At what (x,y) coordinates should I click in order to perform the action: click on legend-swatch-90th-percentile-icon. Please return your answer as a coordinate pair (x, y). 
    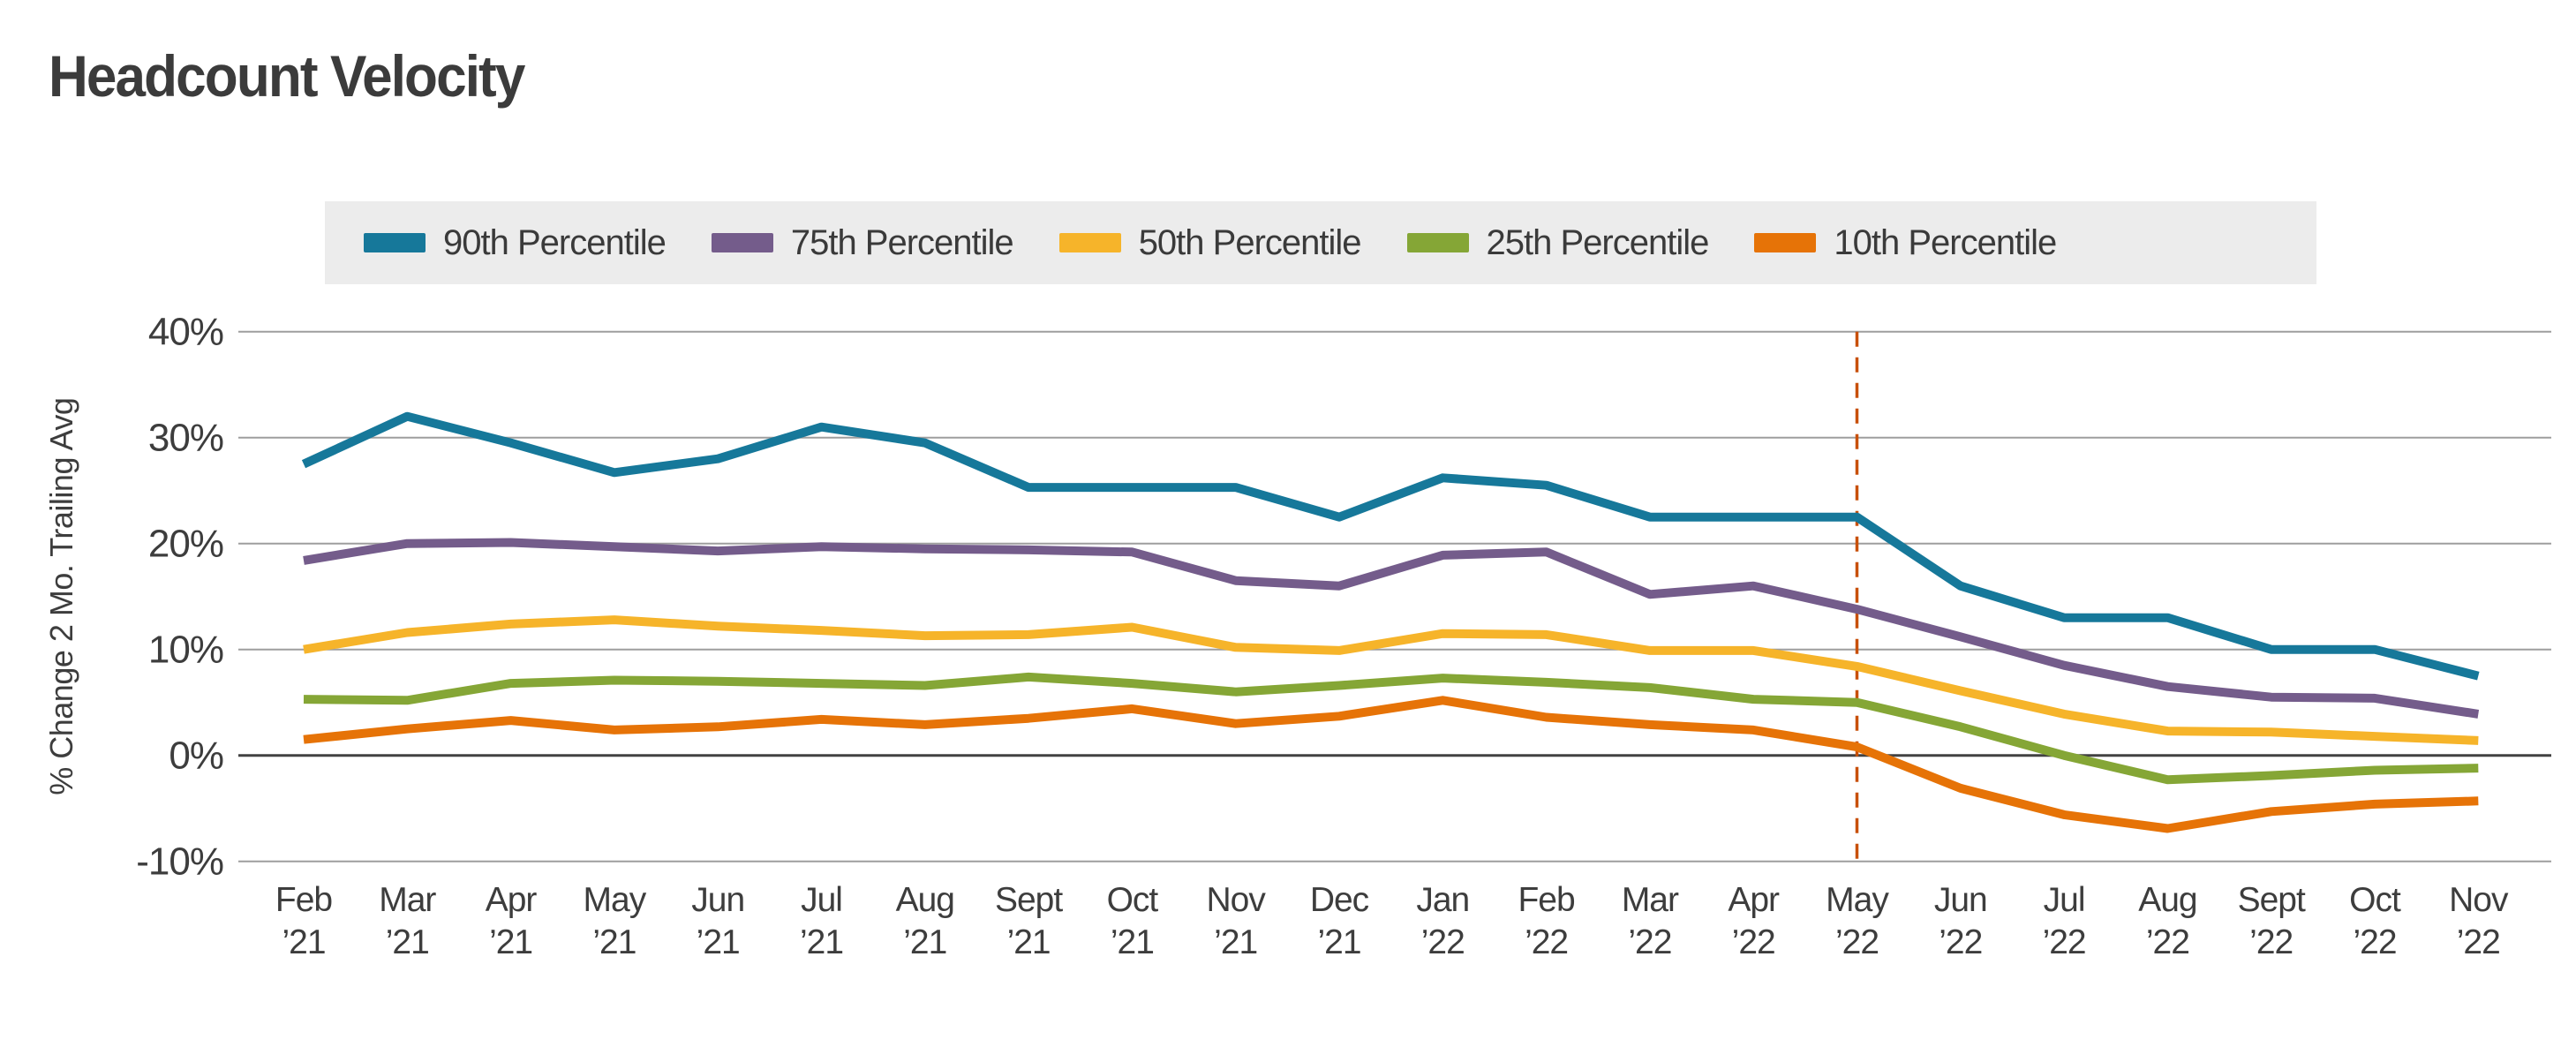
    Looking at the image, I should click on (395, 243).